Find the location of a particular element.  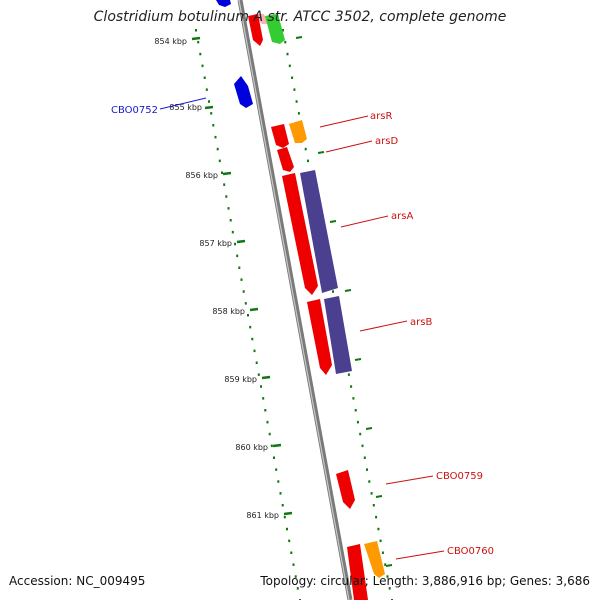

tick-label: 860 kbp is located at coordinates (251, 447).